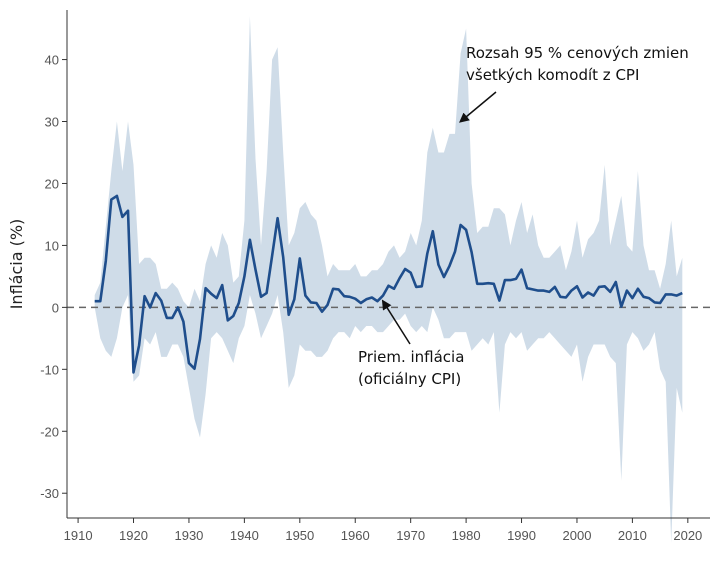 Image resolution: width=722 pixels, height=578 pixels. I want to click on x-tick-label: 1980, so click(466, 535).